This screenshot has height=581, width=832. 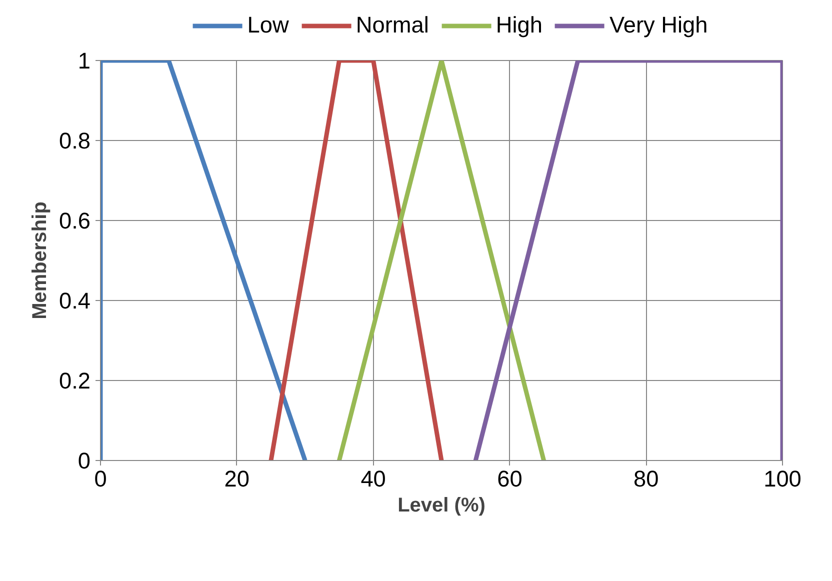 I want to click on x-axis-title: Level (%), so click(x=442, y=505).